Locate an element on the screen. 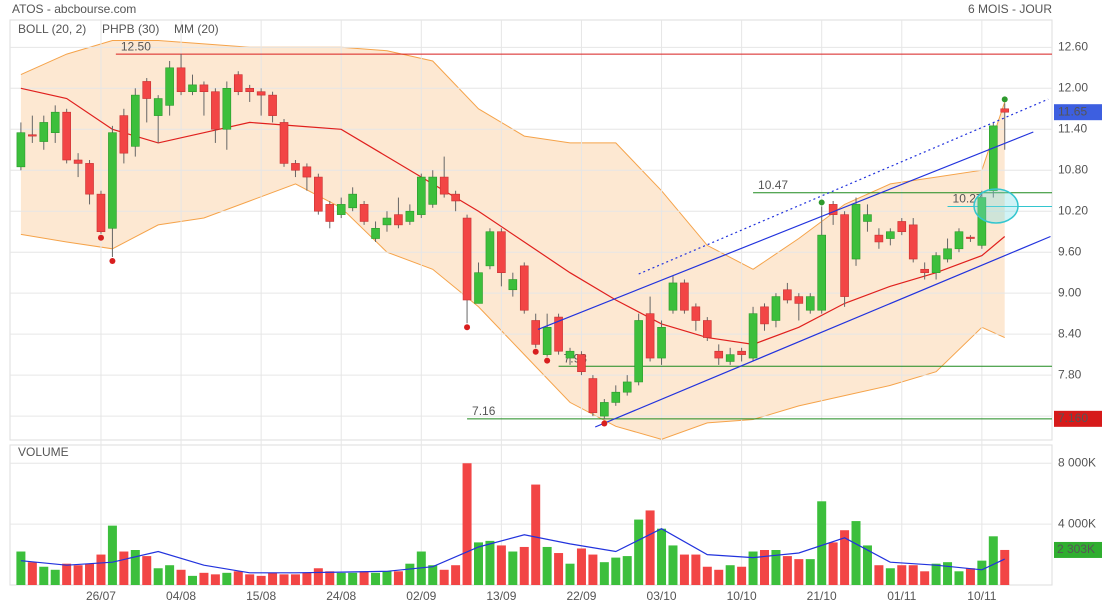 The image size is (1102, 607). y-tick-label: 4 000K is located at coordinates (1077, 523).